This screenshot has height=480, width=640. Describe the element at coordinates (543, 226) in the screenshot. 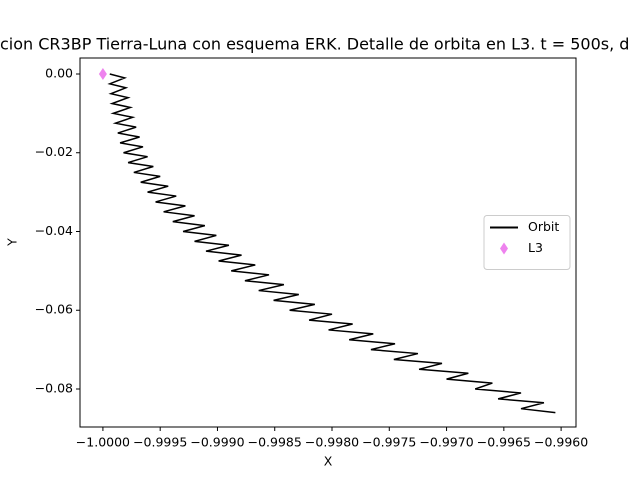

I see `legend-label: Orbit` at that location.